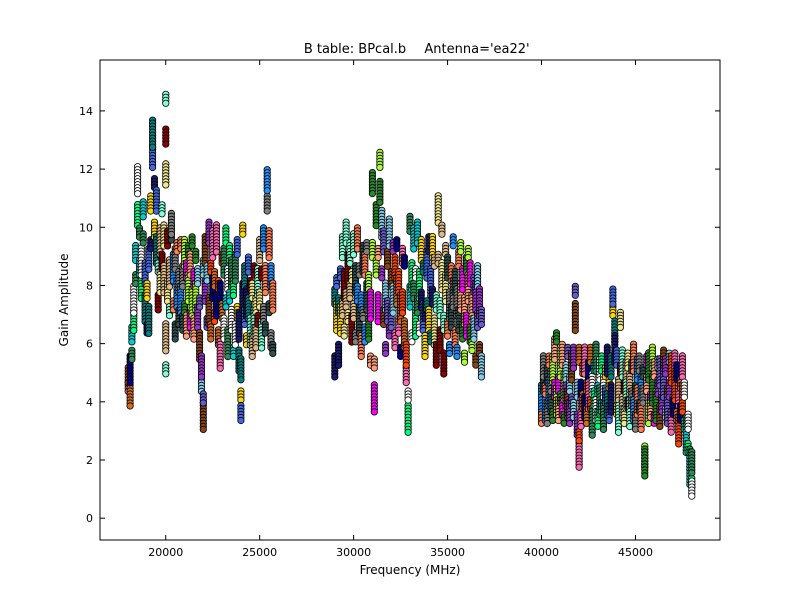 The width and height of the screenshot is (800, 600). Describe the element at coordinates (89, 402) in the screenshot. I see `y-tick-label: 4` at that location.